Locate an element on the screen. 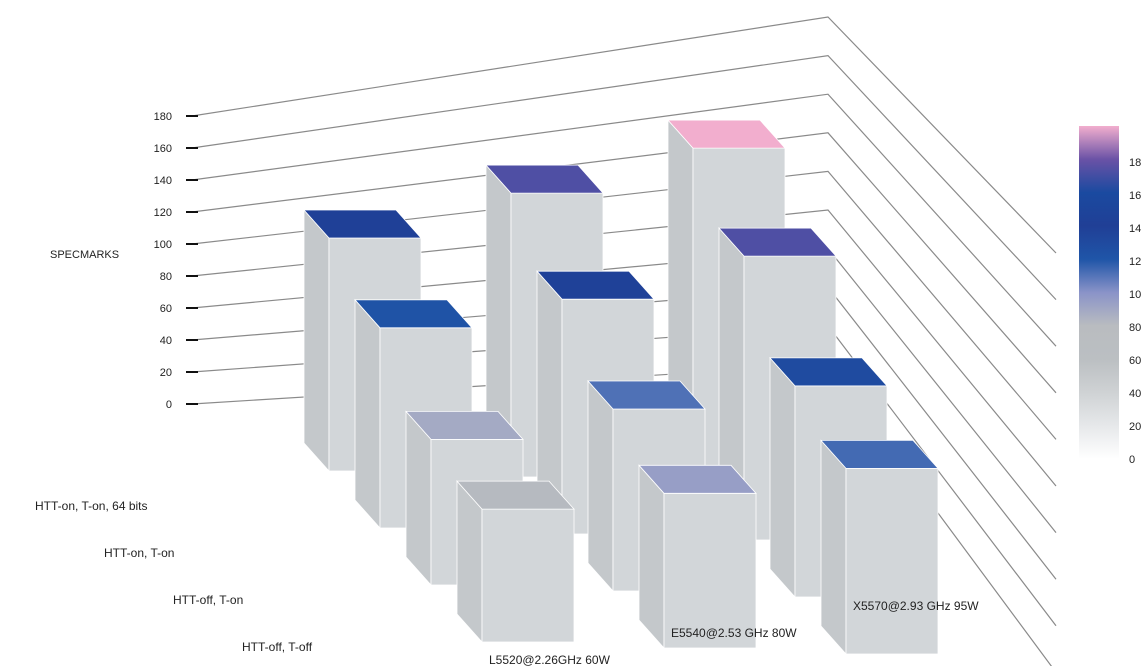 The image size is (1144, 666). y-axis-title: SPECMARKS is located at coordinates (84, 255).